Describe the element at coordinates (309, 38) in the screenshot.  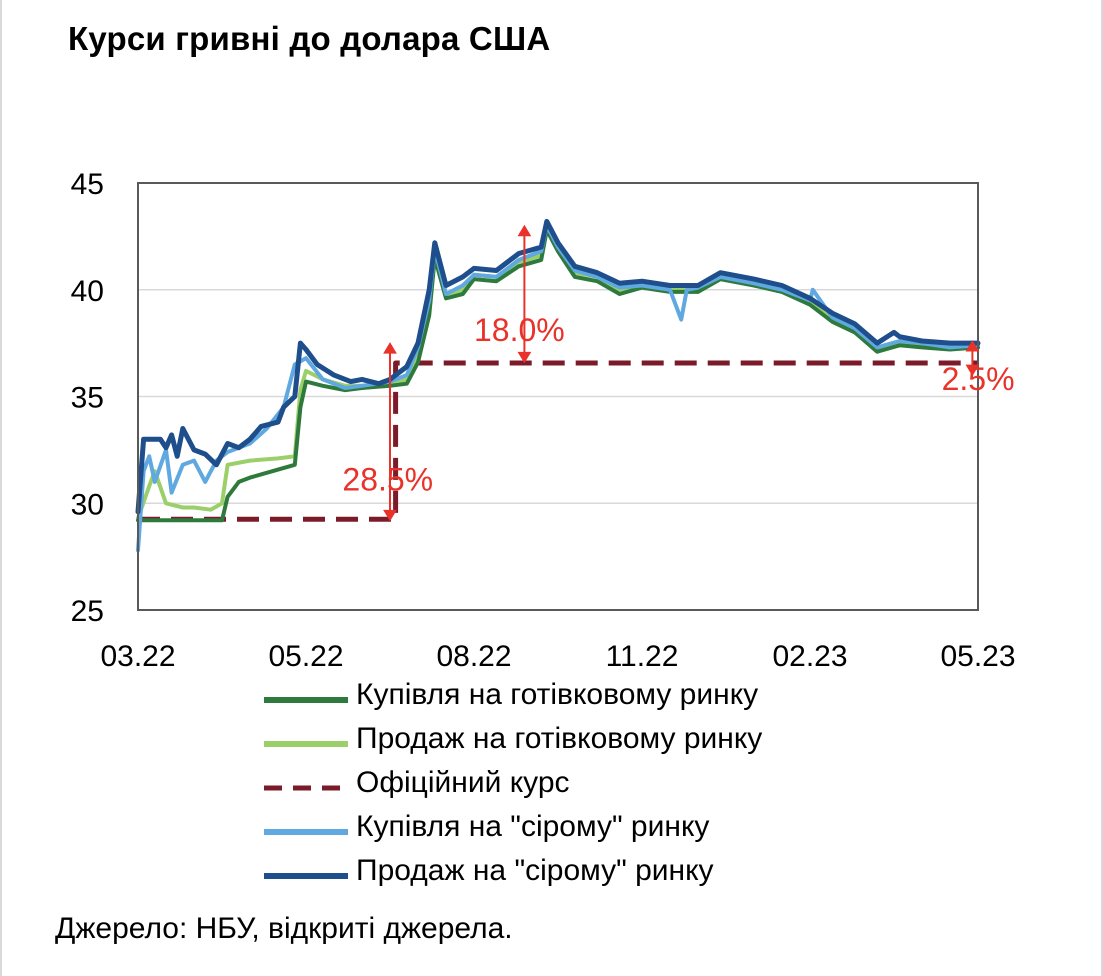
I see `chart-title: Курси гривні до долара США` at that location.